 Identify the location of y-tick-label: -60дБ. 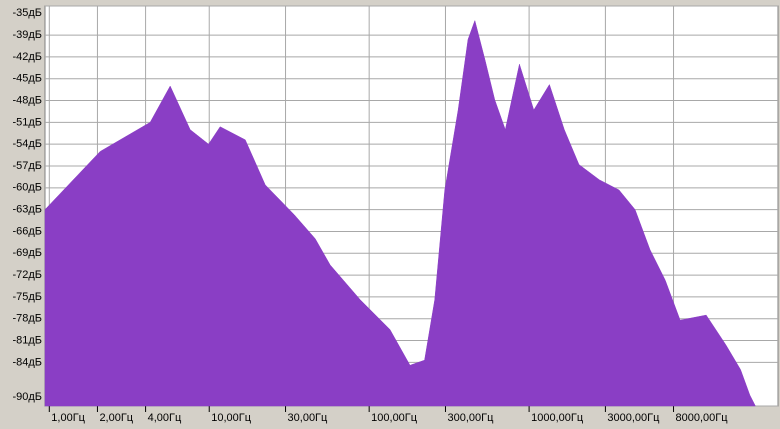
(27, 188).